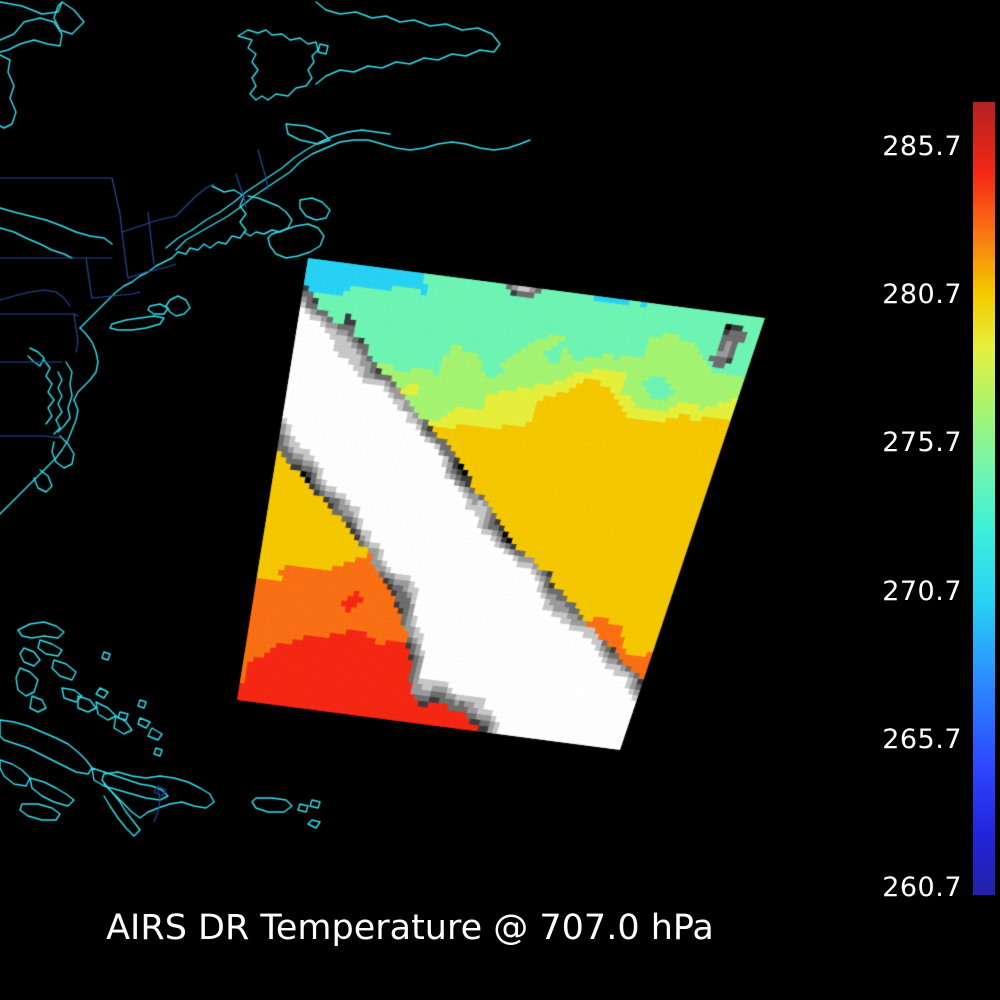 This screenshot has width=1000, height=1000. Describe the element at coordinates (410, 928) in the screenshot. I see `page-title: AIRS DR Temperature @ 707.0 hPa` at that location.